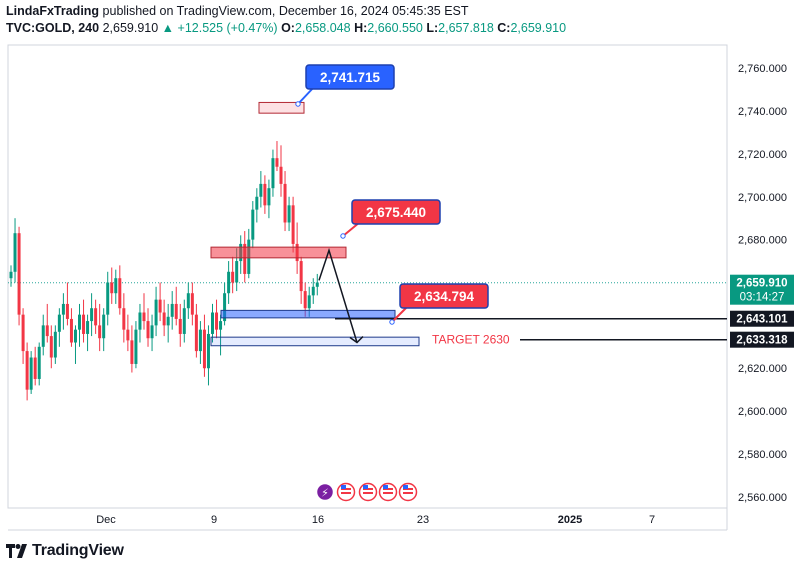  What do you see at coordinates (16, 551) in the screenshot?
I see `tradingview-logo-icon` at bounding box center [16, 551].